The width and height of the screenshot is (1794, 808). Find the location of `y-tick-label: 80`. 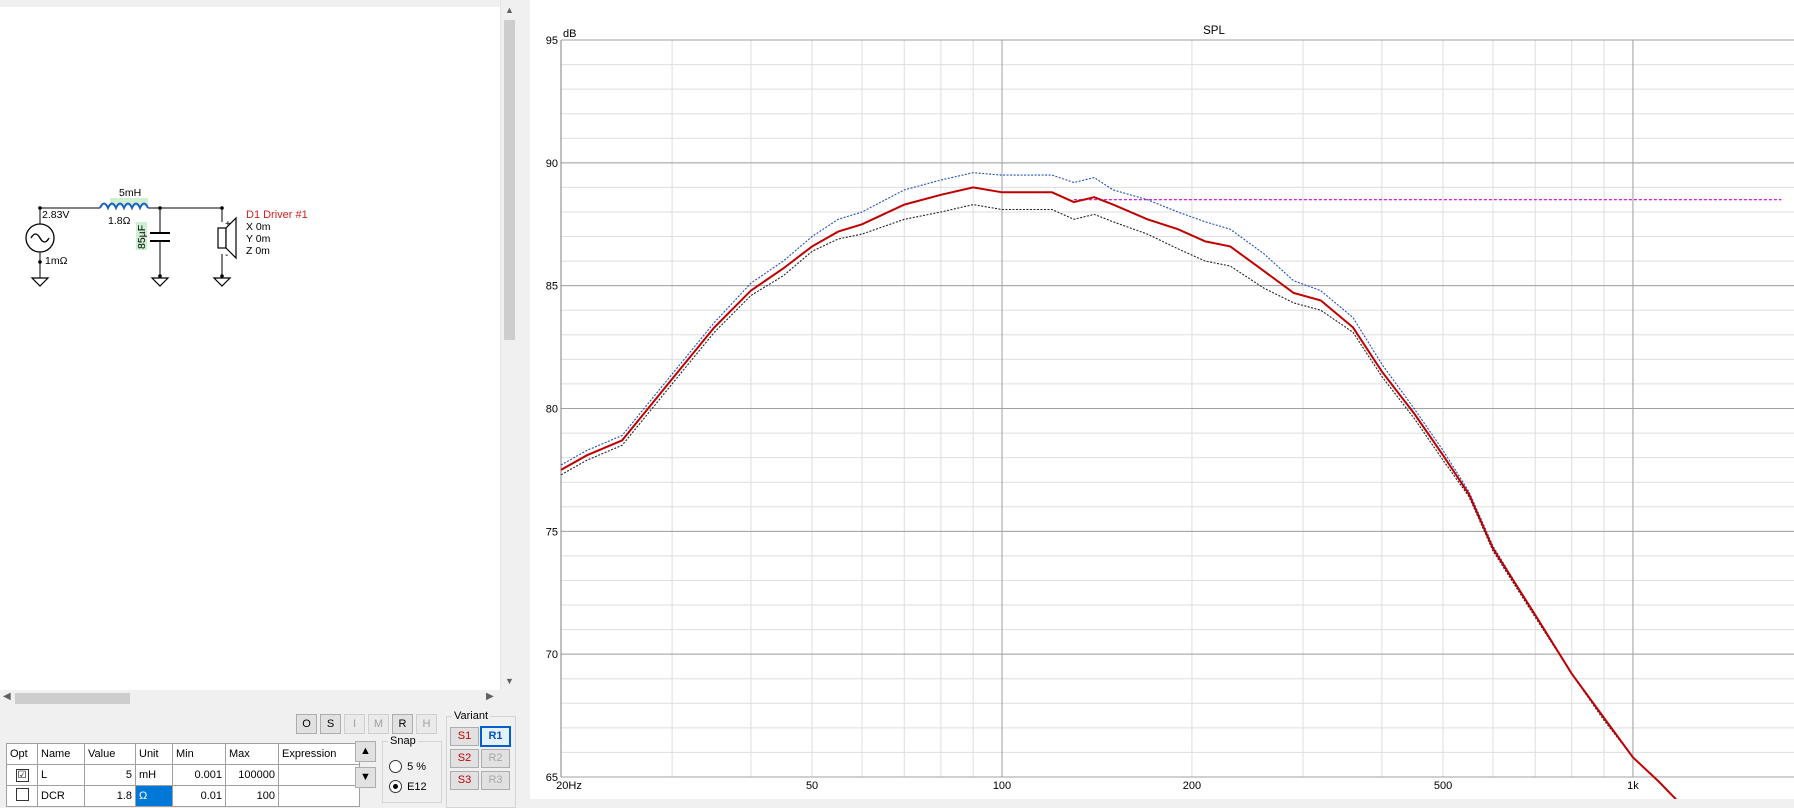

y-tick-label: 80 is located at coordinates (552, 410).